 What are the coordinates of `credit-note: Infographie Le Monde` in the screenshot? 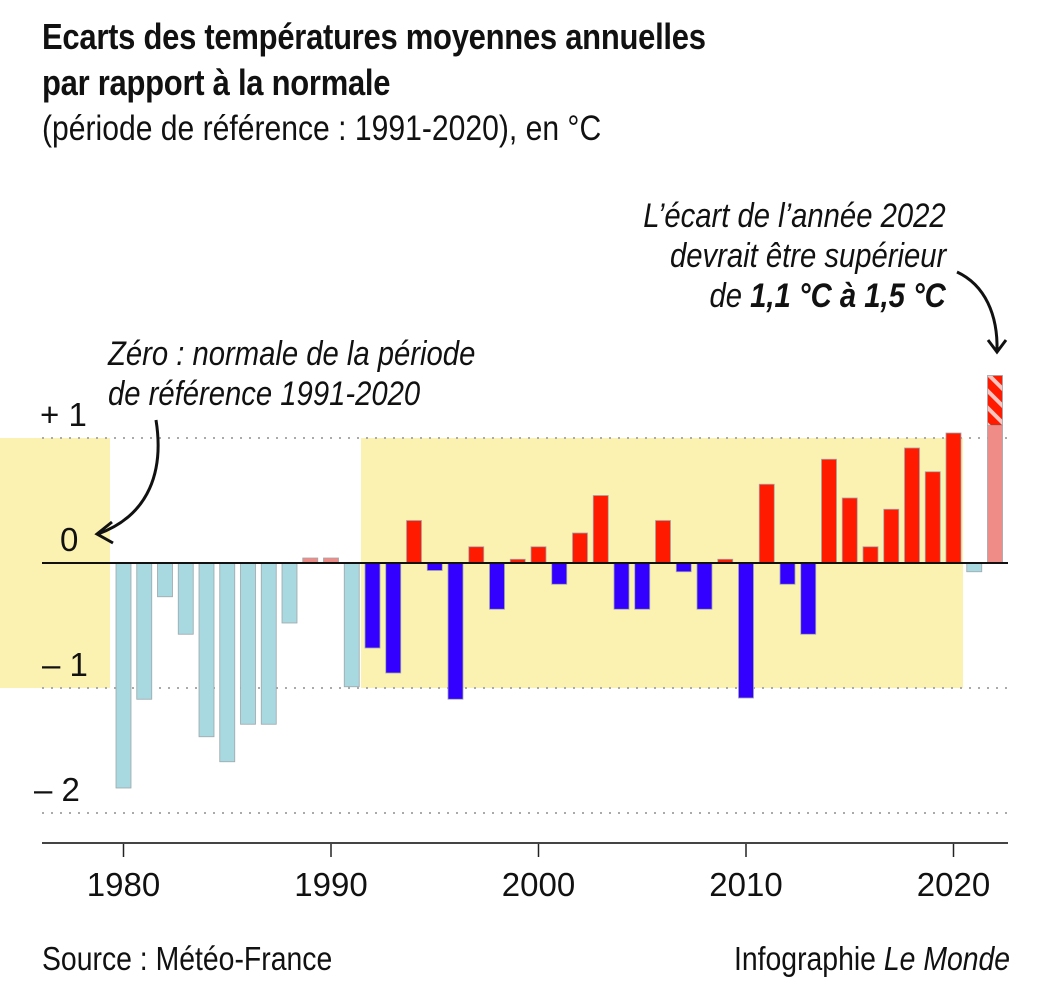 It's located at (849, 959).